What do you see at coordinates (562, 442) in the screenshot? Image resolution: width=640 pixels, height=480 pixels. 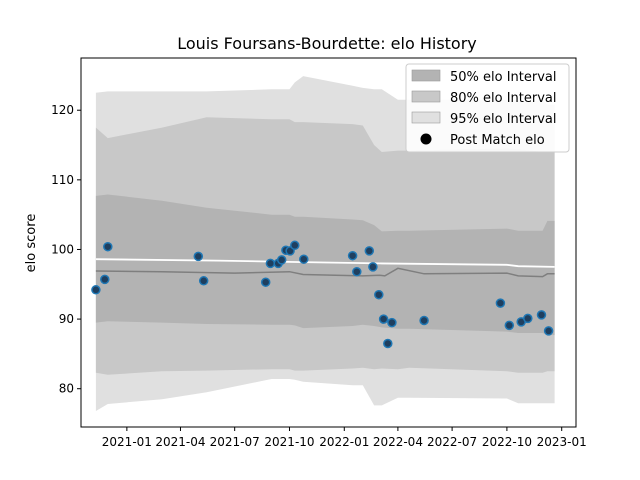 I see `x-tick-label: 2023-01` at bounding box center [562, 442].